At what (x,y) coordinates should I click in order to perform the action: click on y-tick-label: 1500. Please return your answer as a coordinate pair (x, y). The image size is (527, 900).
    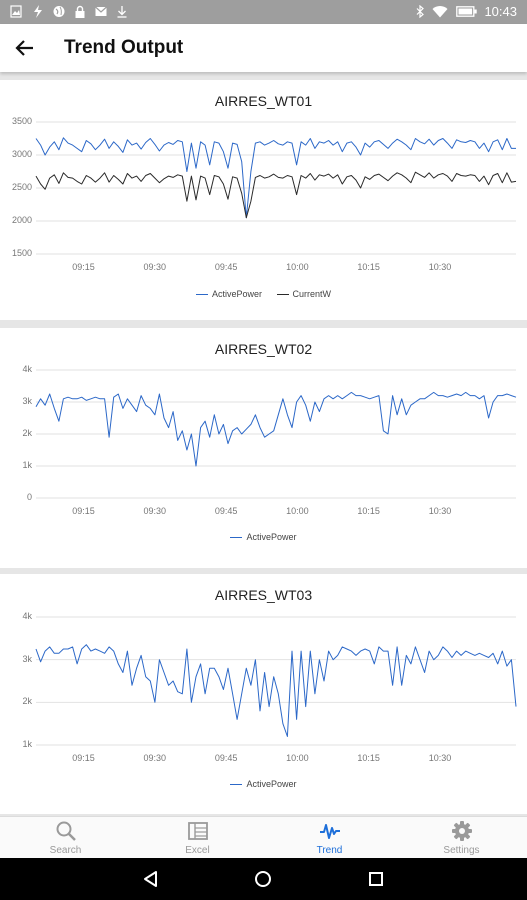
    Looking at the image, I should click on (21, 253).